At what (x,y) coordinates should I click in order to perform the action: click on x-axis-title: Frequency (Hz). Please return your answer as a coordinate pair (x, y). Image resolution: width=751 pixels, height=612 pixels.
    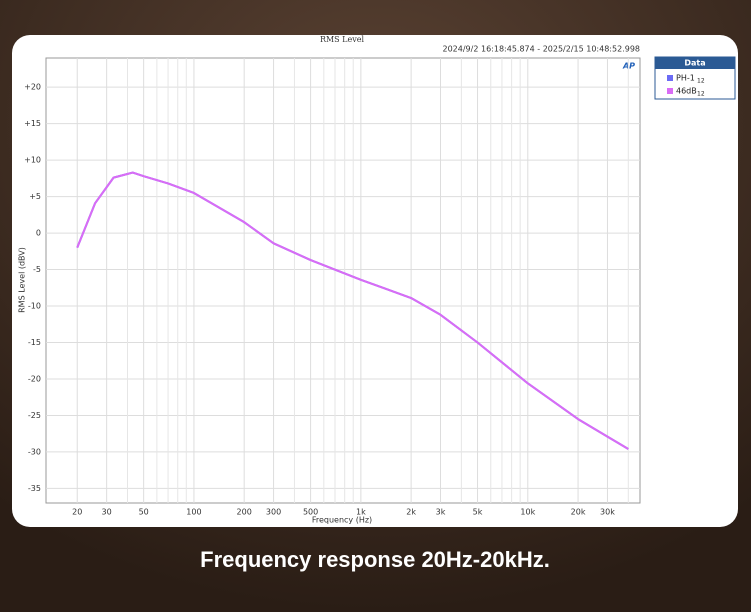
    Looking at the image, I should click on (342, 520).